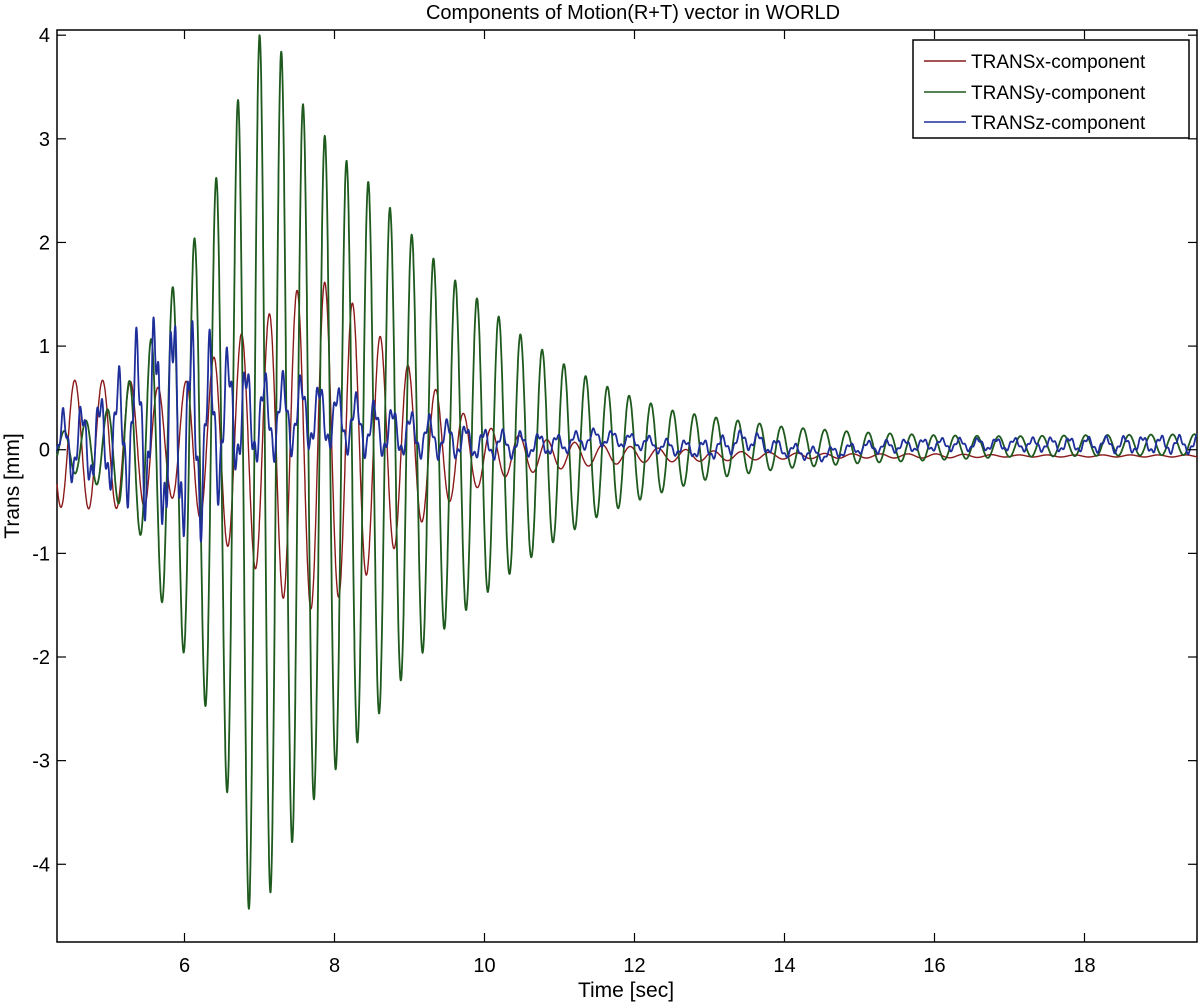  What do you see at coordinates (44, 451) in the screenshot?
I see `y-tick-label: 0` at bounding box center [44, 451].